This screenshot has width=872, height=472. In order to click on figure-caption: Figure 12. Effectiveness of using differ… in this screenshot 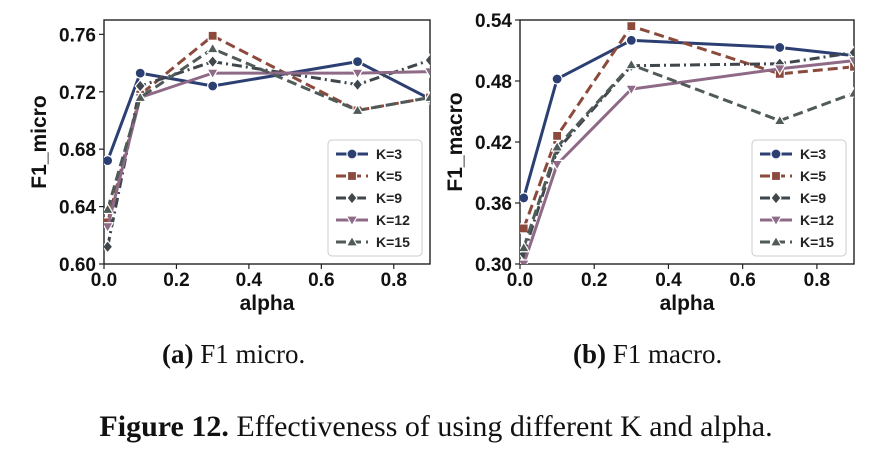, I will do `click(436, 427)`.